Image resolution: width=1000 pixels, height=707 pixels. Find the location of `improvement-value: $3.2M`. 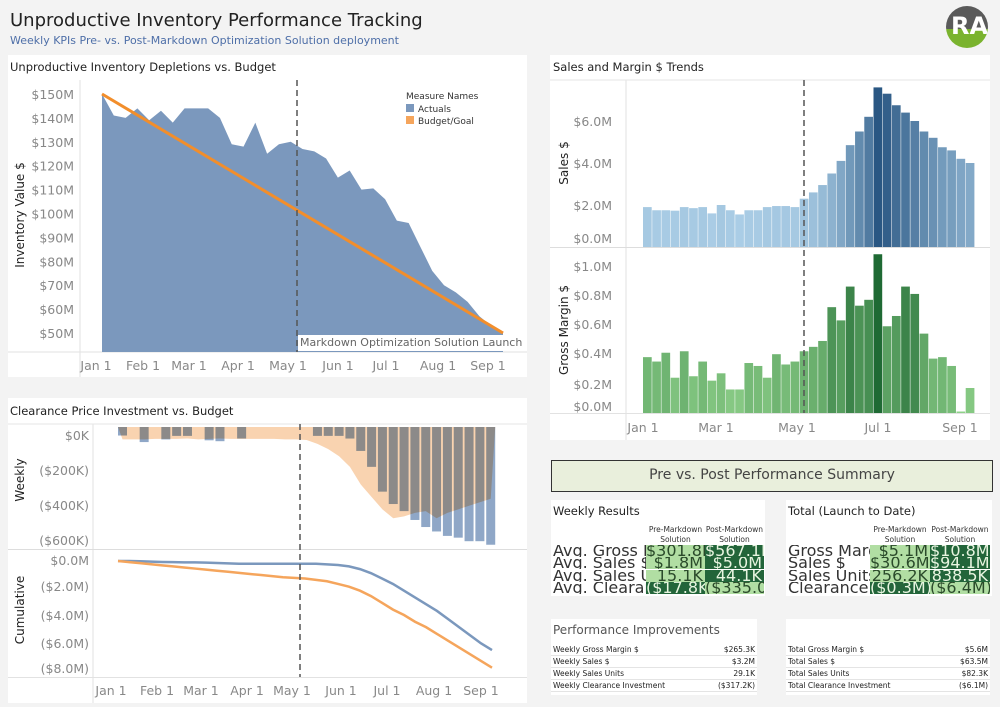

improvement-value: $3.2M is located at coordinates (743, 661).